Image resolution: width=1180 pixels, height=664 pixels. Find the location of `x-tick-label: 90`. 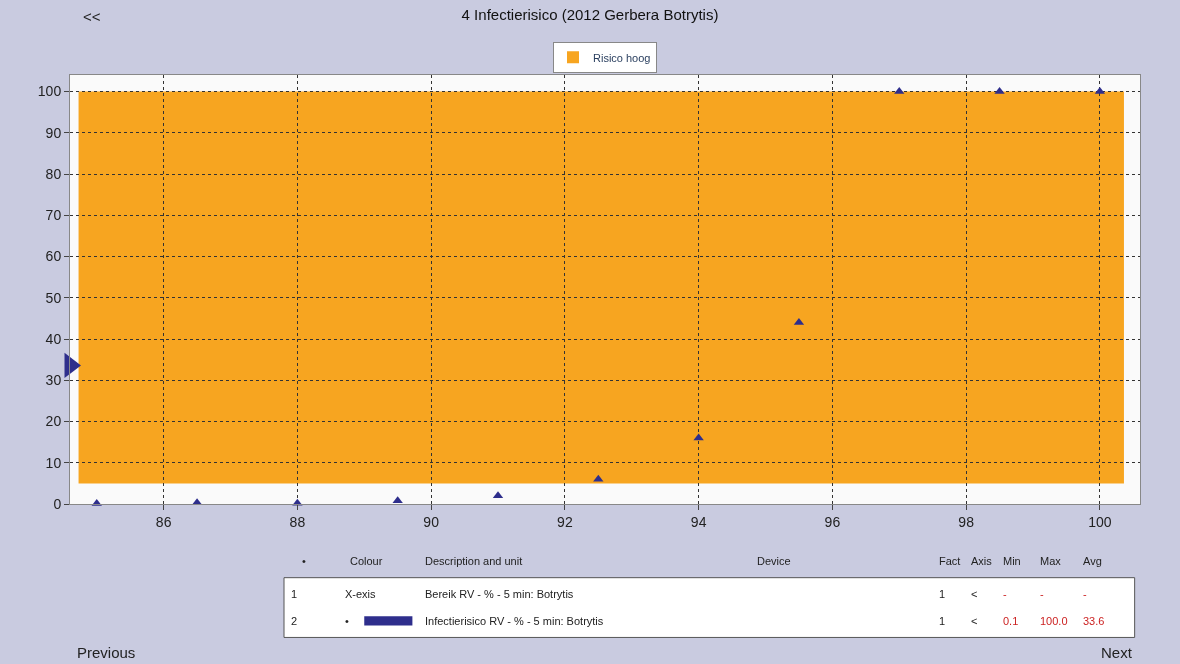

x-tick-label: 90 is located at coordinates (431, 521).